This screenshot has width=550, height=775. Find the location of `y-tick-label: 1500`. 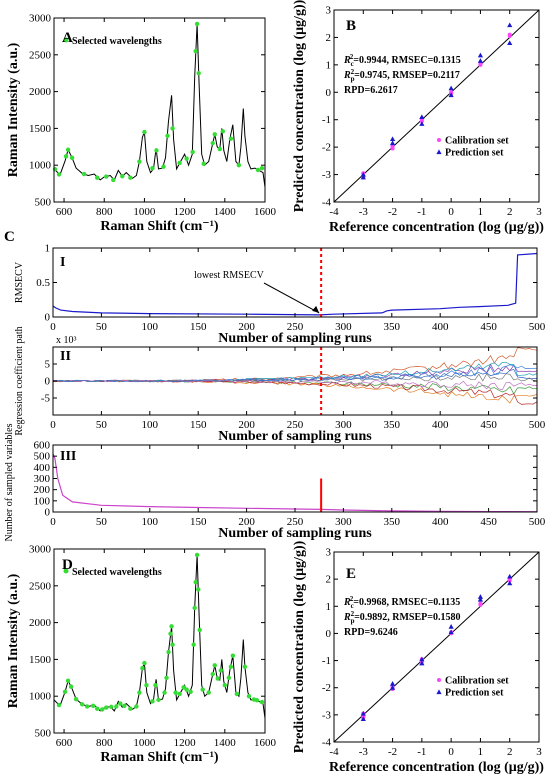

y-tick-label: 1500 is located at coordinates (40, 129).